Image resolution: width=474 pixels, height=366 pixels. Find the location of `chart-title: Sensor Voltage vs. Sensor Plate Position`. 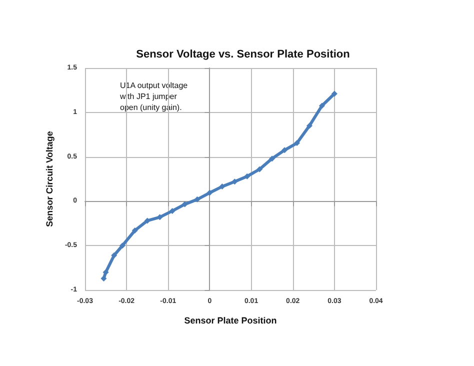

chart-title: Sensor Voltage vs. Sensor Plate Position is located at coordinates (243, 54).